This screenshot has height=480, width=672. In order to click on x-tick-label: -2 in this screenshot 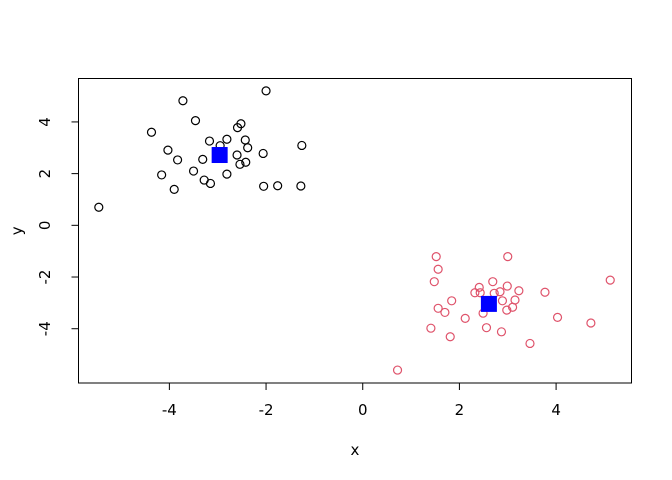, I will do `click(266, 410)`.